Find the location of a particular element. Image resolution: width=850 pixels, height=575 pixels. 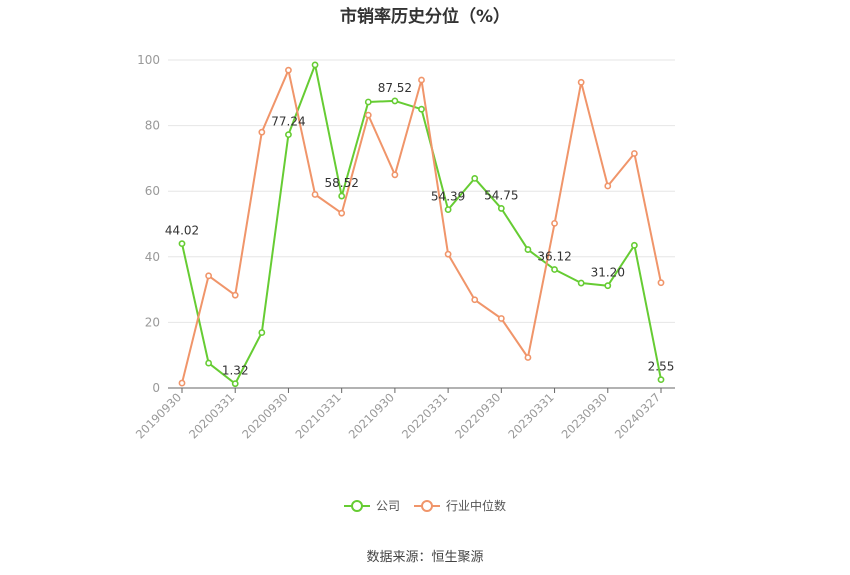

data-label: 77.24 is located at coordinates (288, 122).